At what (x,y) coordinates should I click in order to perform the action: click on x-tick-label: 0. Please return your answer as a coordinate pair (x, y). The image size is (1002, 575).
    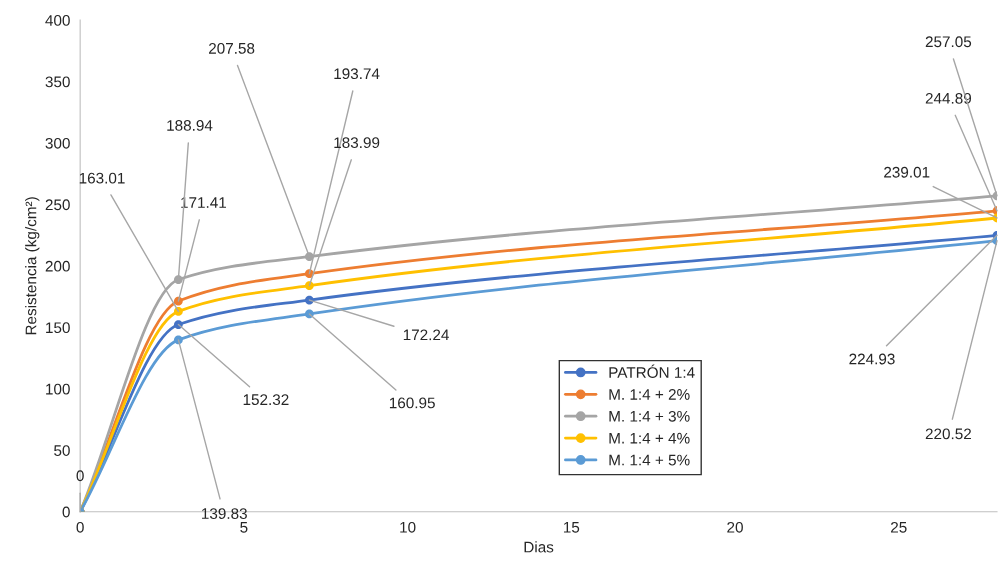
    Looking at the image, I should click on (80, 527).